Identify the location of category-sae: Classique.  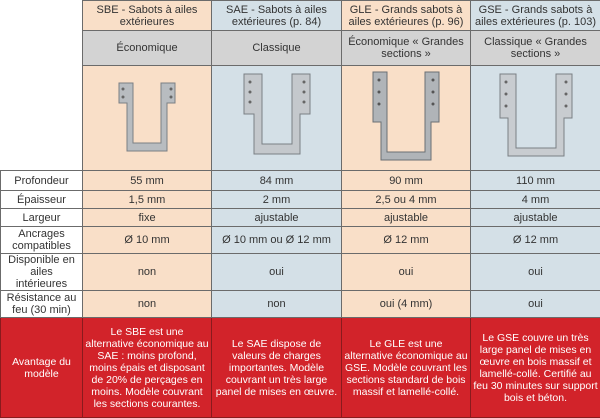
(277, 48).